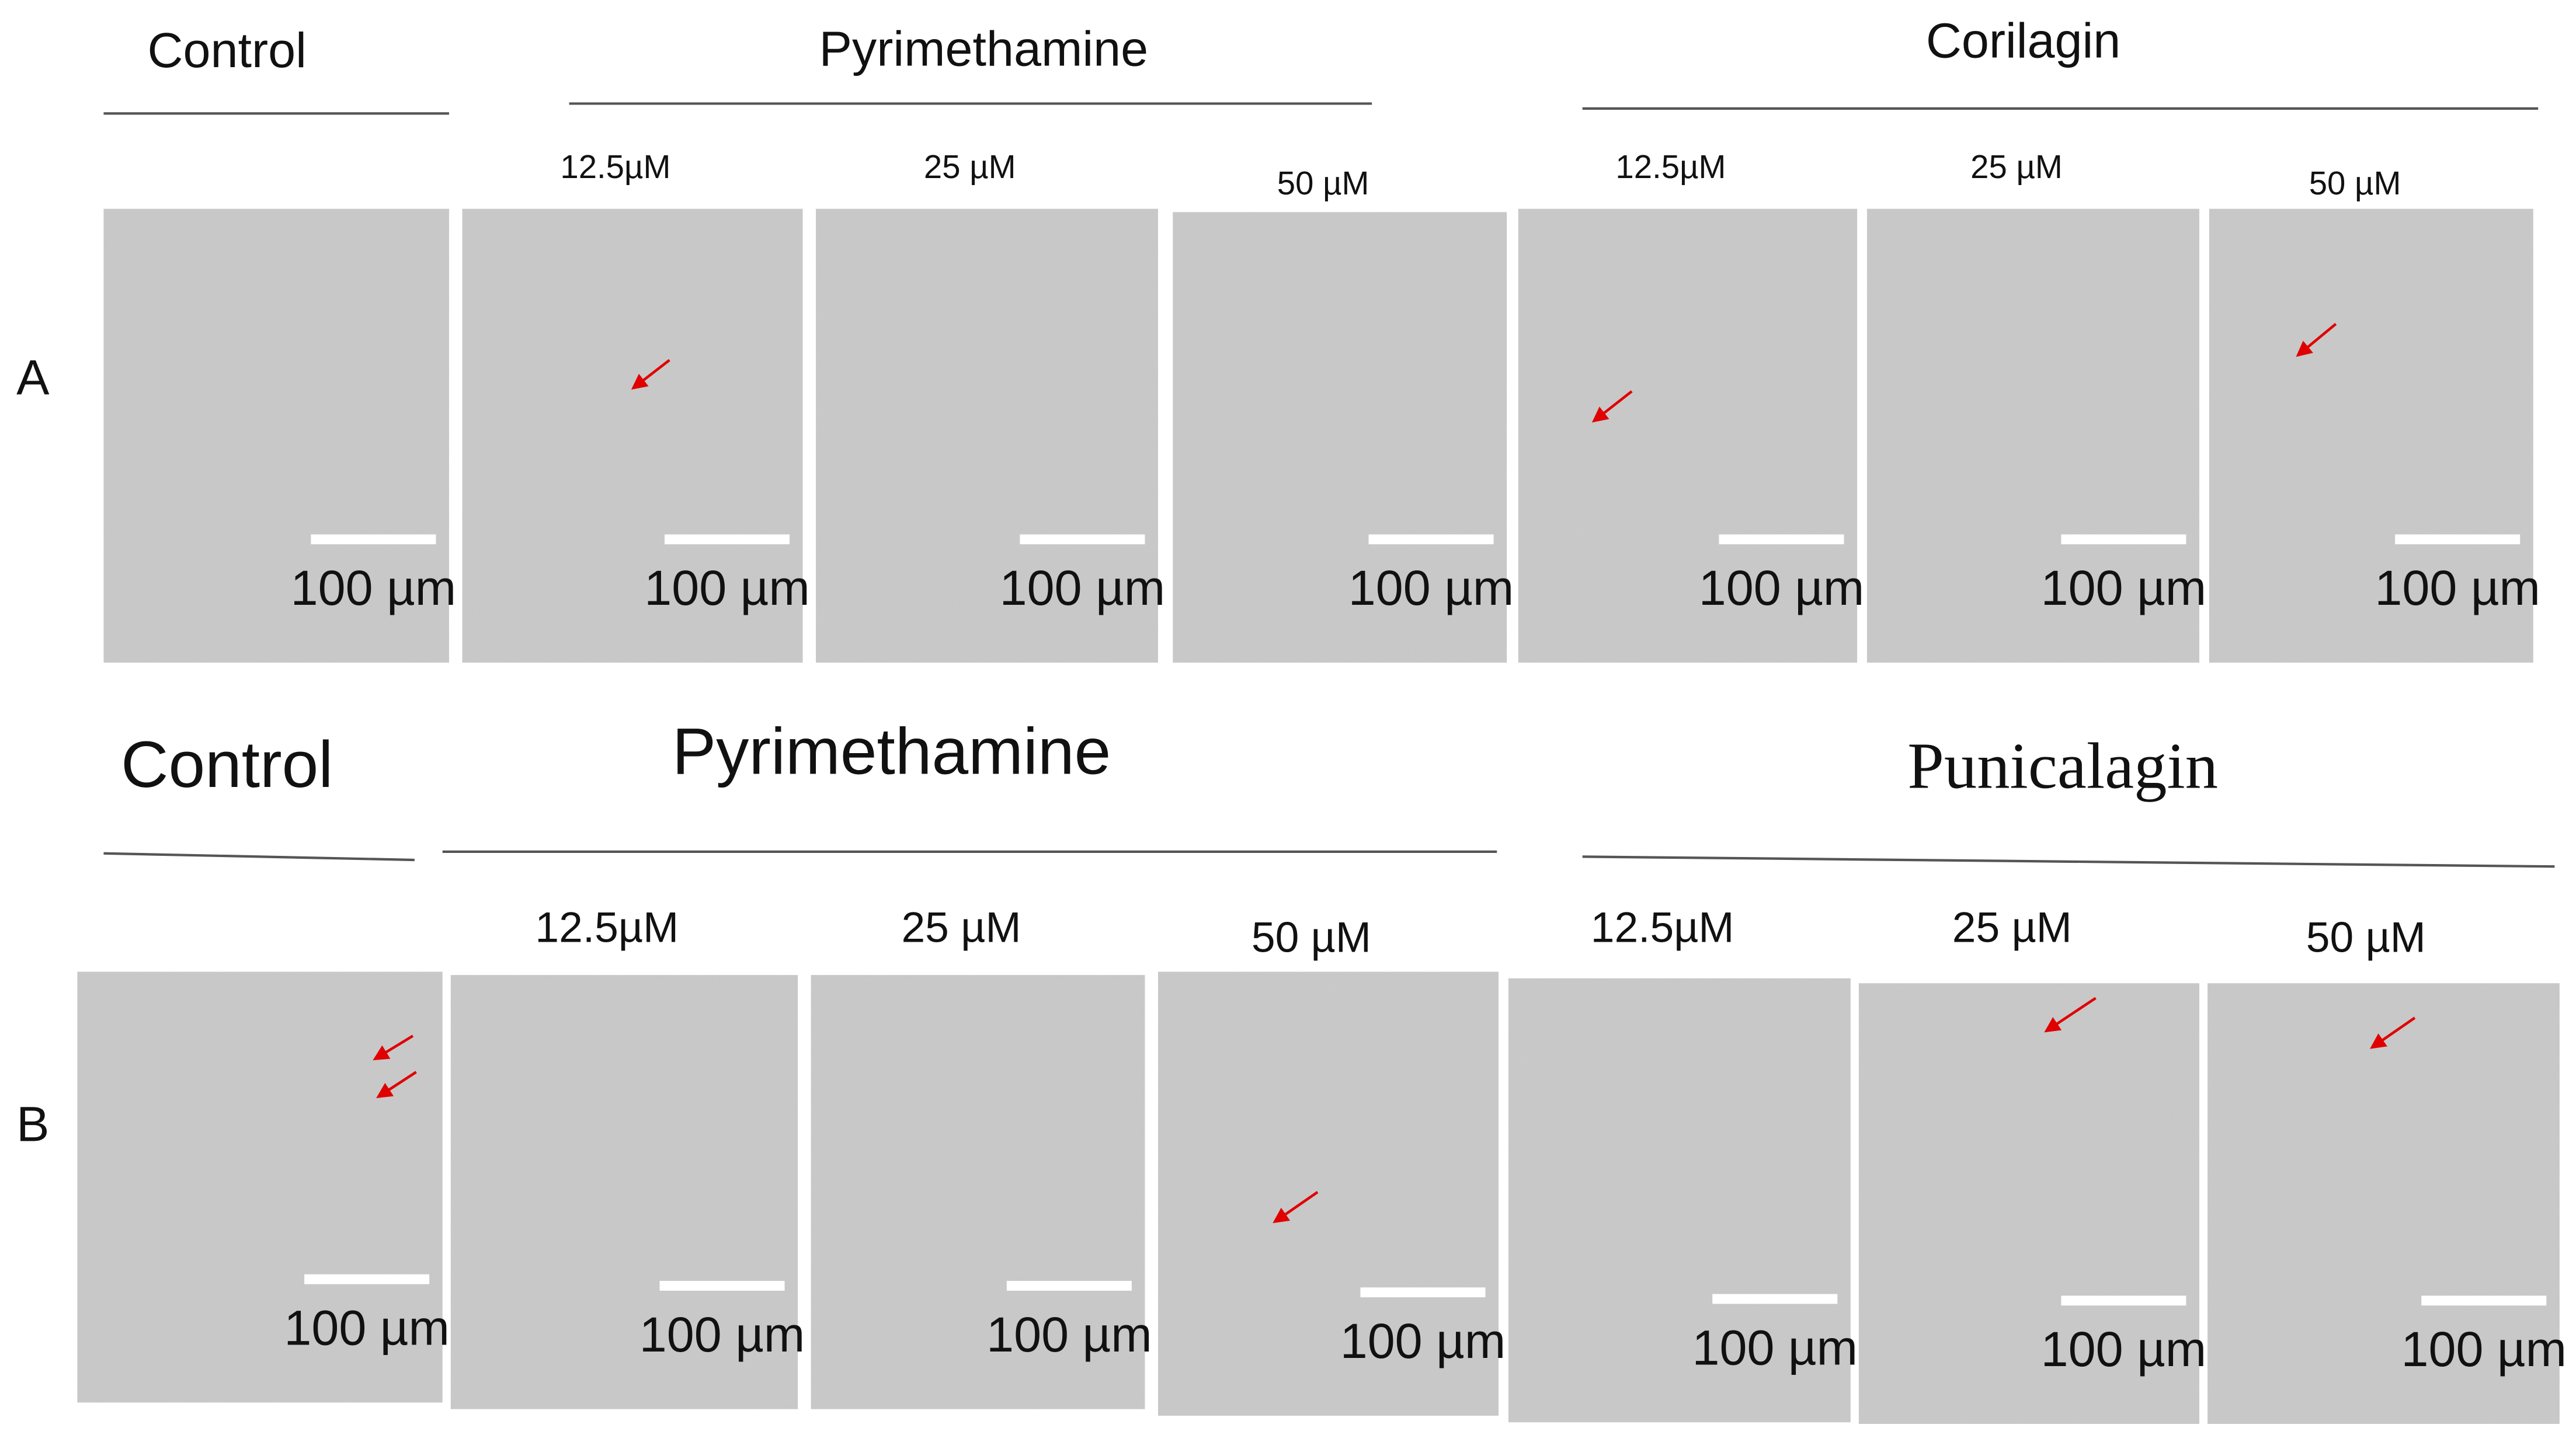 The image size is (2576, 1442). What do you see at coordinates (2062, 767) in the screenshot?
I see `group-title: Punicalagin` at bounding box center [2062, 767].